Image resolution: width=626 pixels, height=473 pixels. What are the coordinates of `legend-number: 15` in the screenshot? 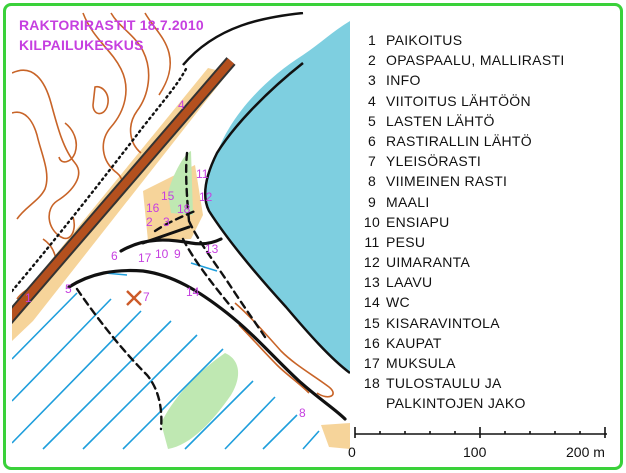 It's located at (372, 322).